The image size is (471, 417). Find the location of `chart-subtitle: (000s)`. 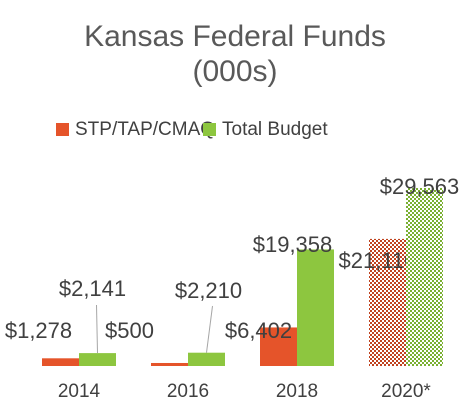

chart-subtitle: (000s) is located at coordinates (234, 71).